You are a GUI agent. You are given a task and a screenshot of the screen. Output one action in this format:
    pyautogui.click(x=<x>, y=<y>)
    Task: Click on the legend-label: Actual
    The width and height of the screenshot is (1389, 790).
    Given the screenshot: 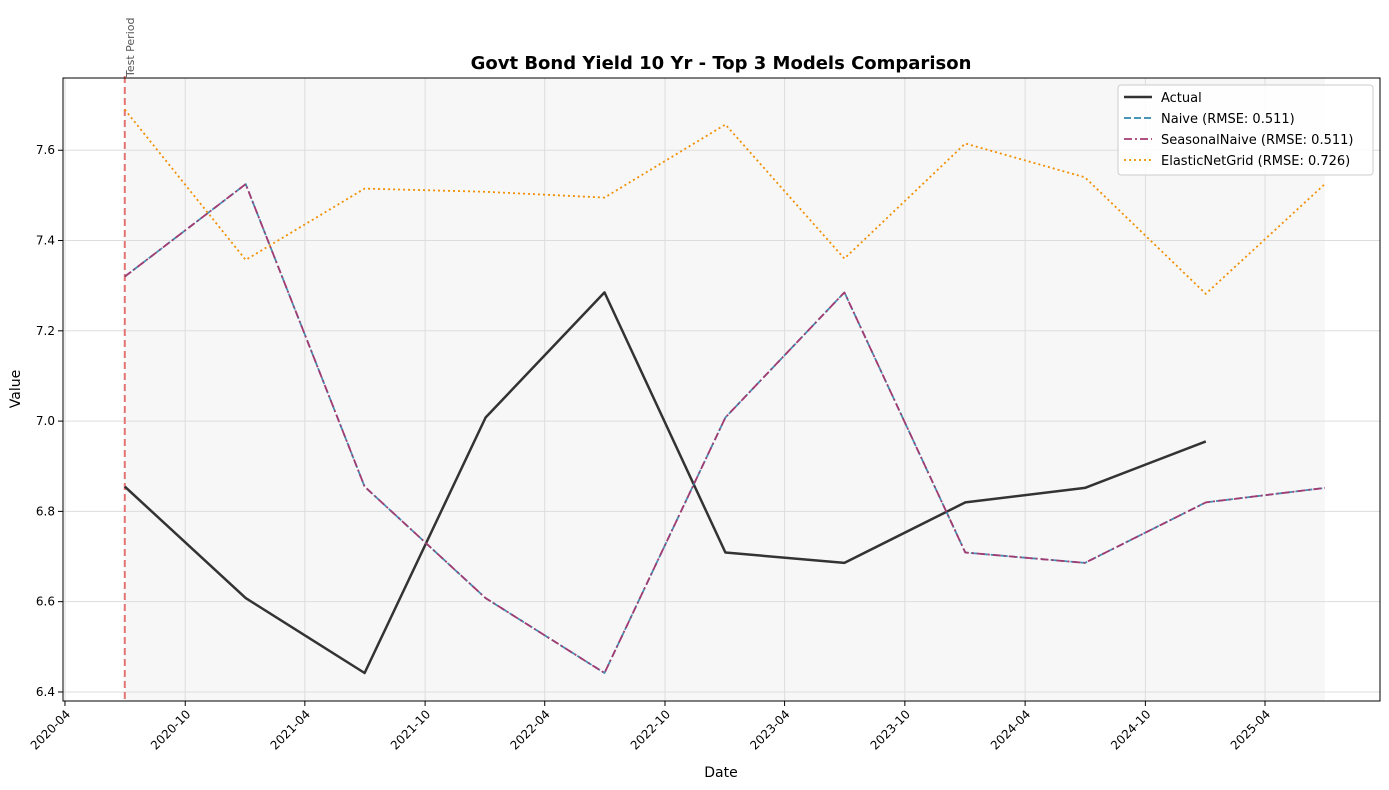 What is the action you would take?
    pyautogui.click(x=1181, y=98)
    